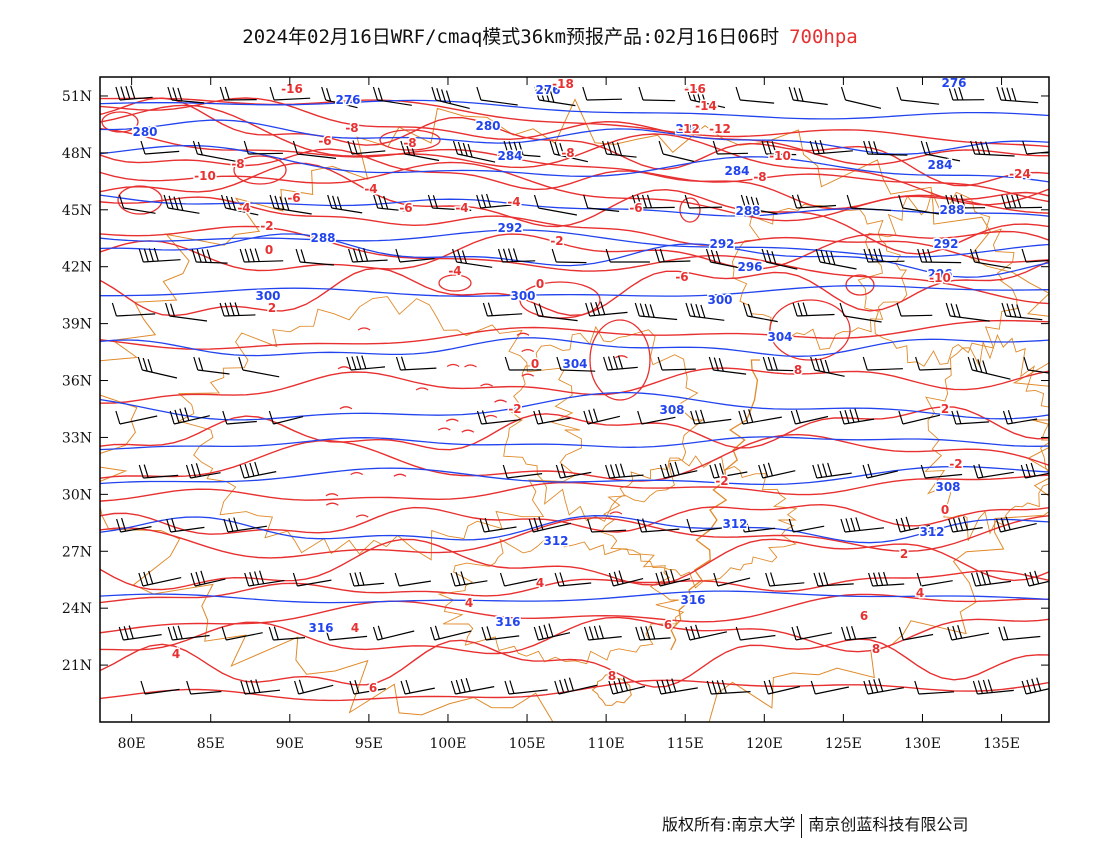 Image resolution: width=1100 pixels, height=850 pixels. What do you see at coordinates (606, 744) in the screenshot?
I see `lon-tick-label: 110E` at bounding box center [606, 744].